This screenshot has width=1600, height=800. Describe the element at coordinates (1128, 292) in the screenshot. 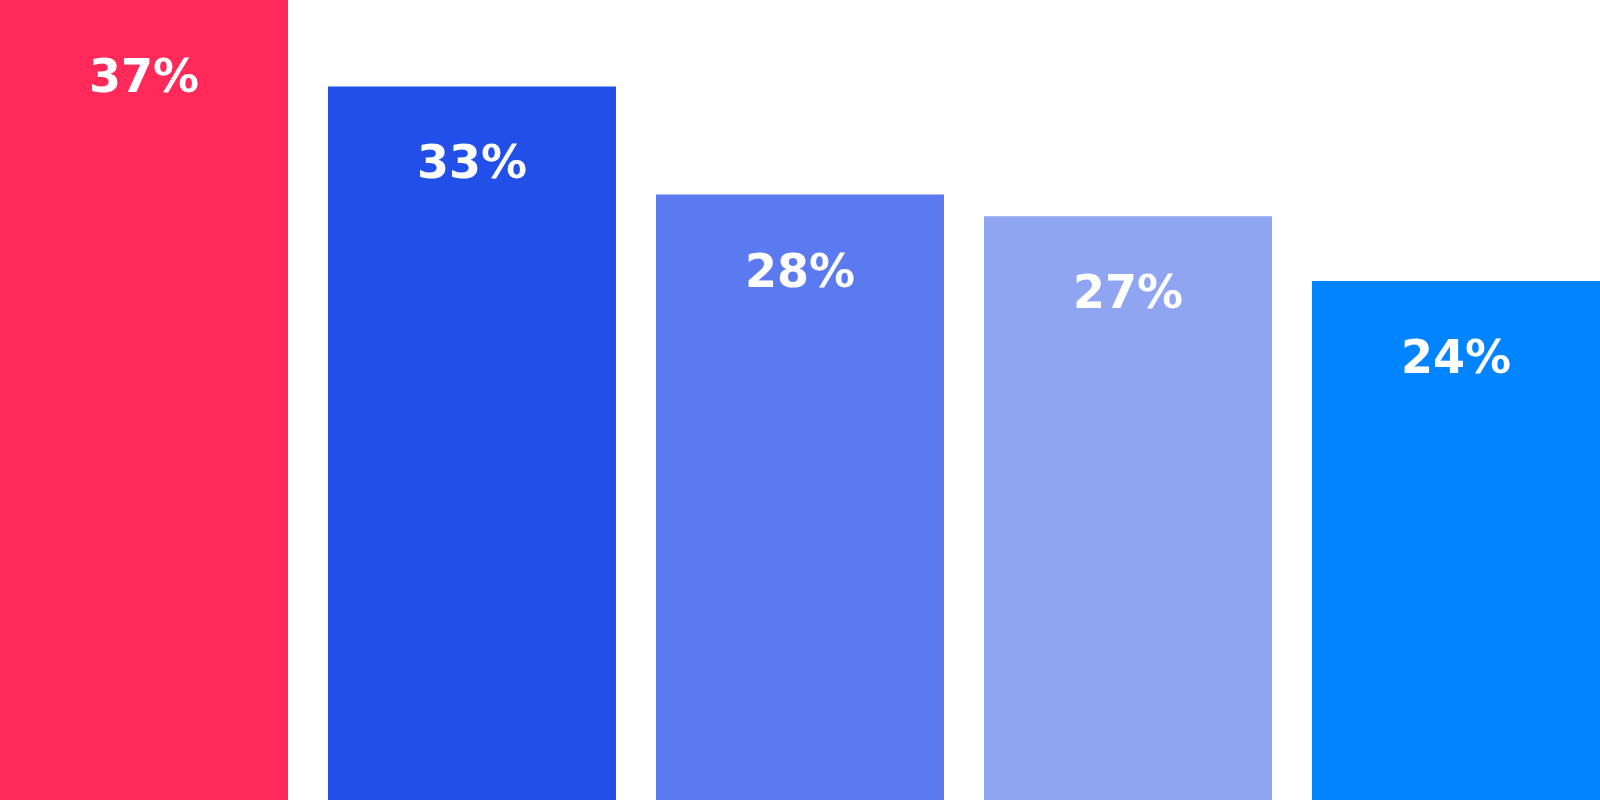

I see `data-label: 27%` at that location.